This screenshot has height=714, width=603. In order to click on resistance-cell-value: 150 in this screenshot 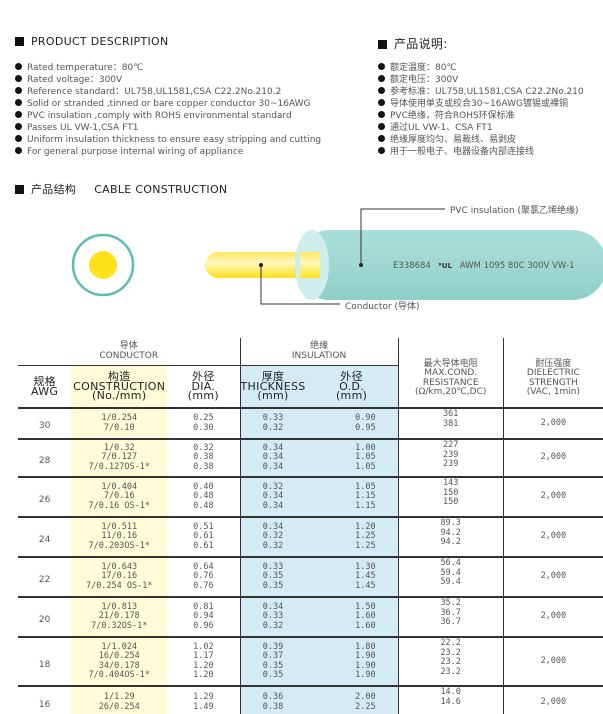, I will do `click(451, 492)`.